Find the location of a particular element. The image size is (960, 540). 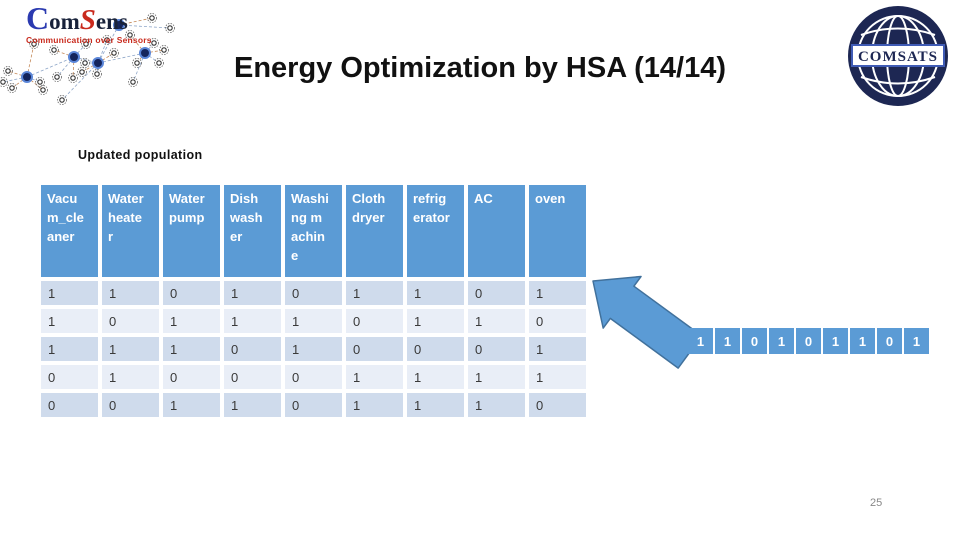

column-header-cell: Cloth dryer is located at coordinates (374, 231).